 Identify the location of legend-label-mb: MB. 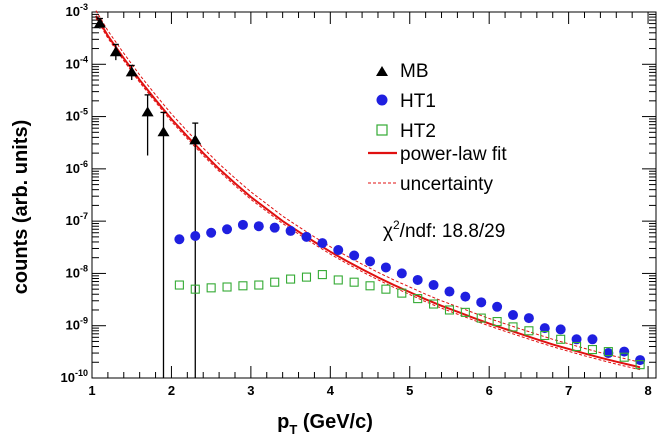
(414, 71).